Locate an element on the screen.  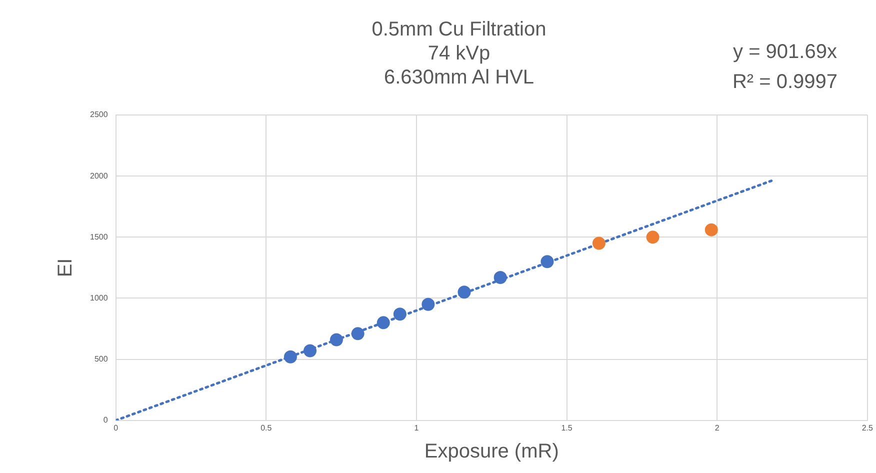
y-tick-label: 0 is located at coordinates (105, 420).